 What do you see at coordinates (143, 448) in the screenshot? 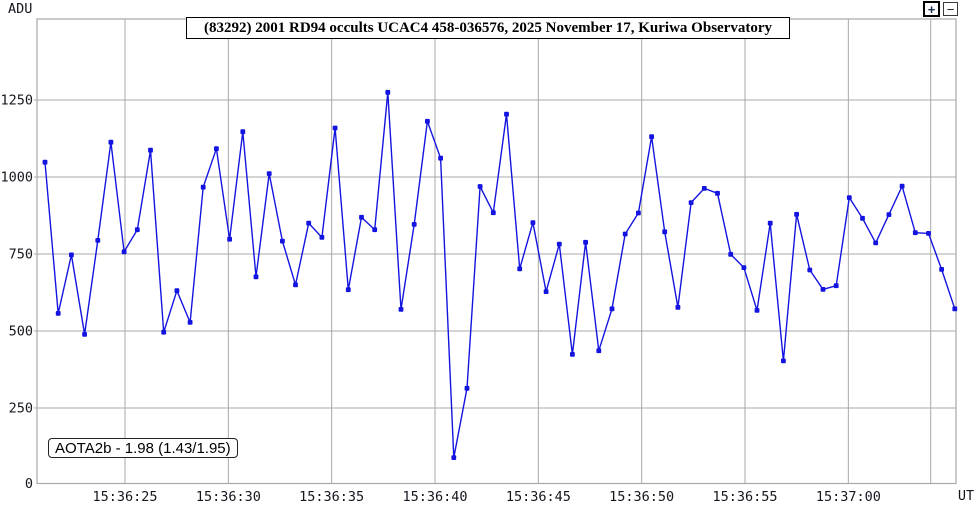
I see `aota-result-label: AOTA2b - 1.98 (1.43/1.95)` at bounding box center [143, 448].